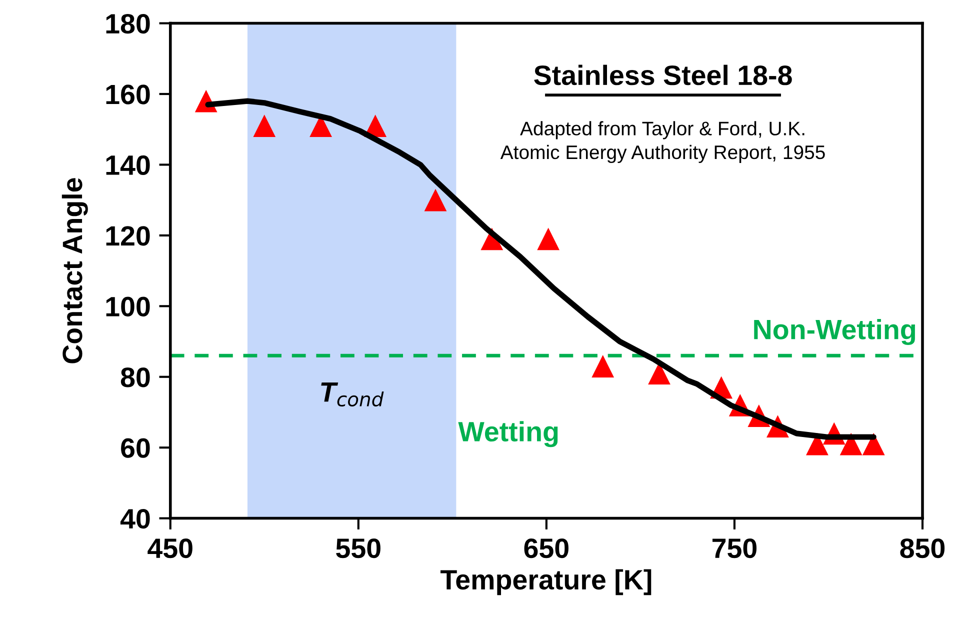 Image resolution: width=968 pixels, height=629 pixels. Describe the element at coordinates (922, 548) in the screenshot. I see `x-tick-label: 850` at that location.